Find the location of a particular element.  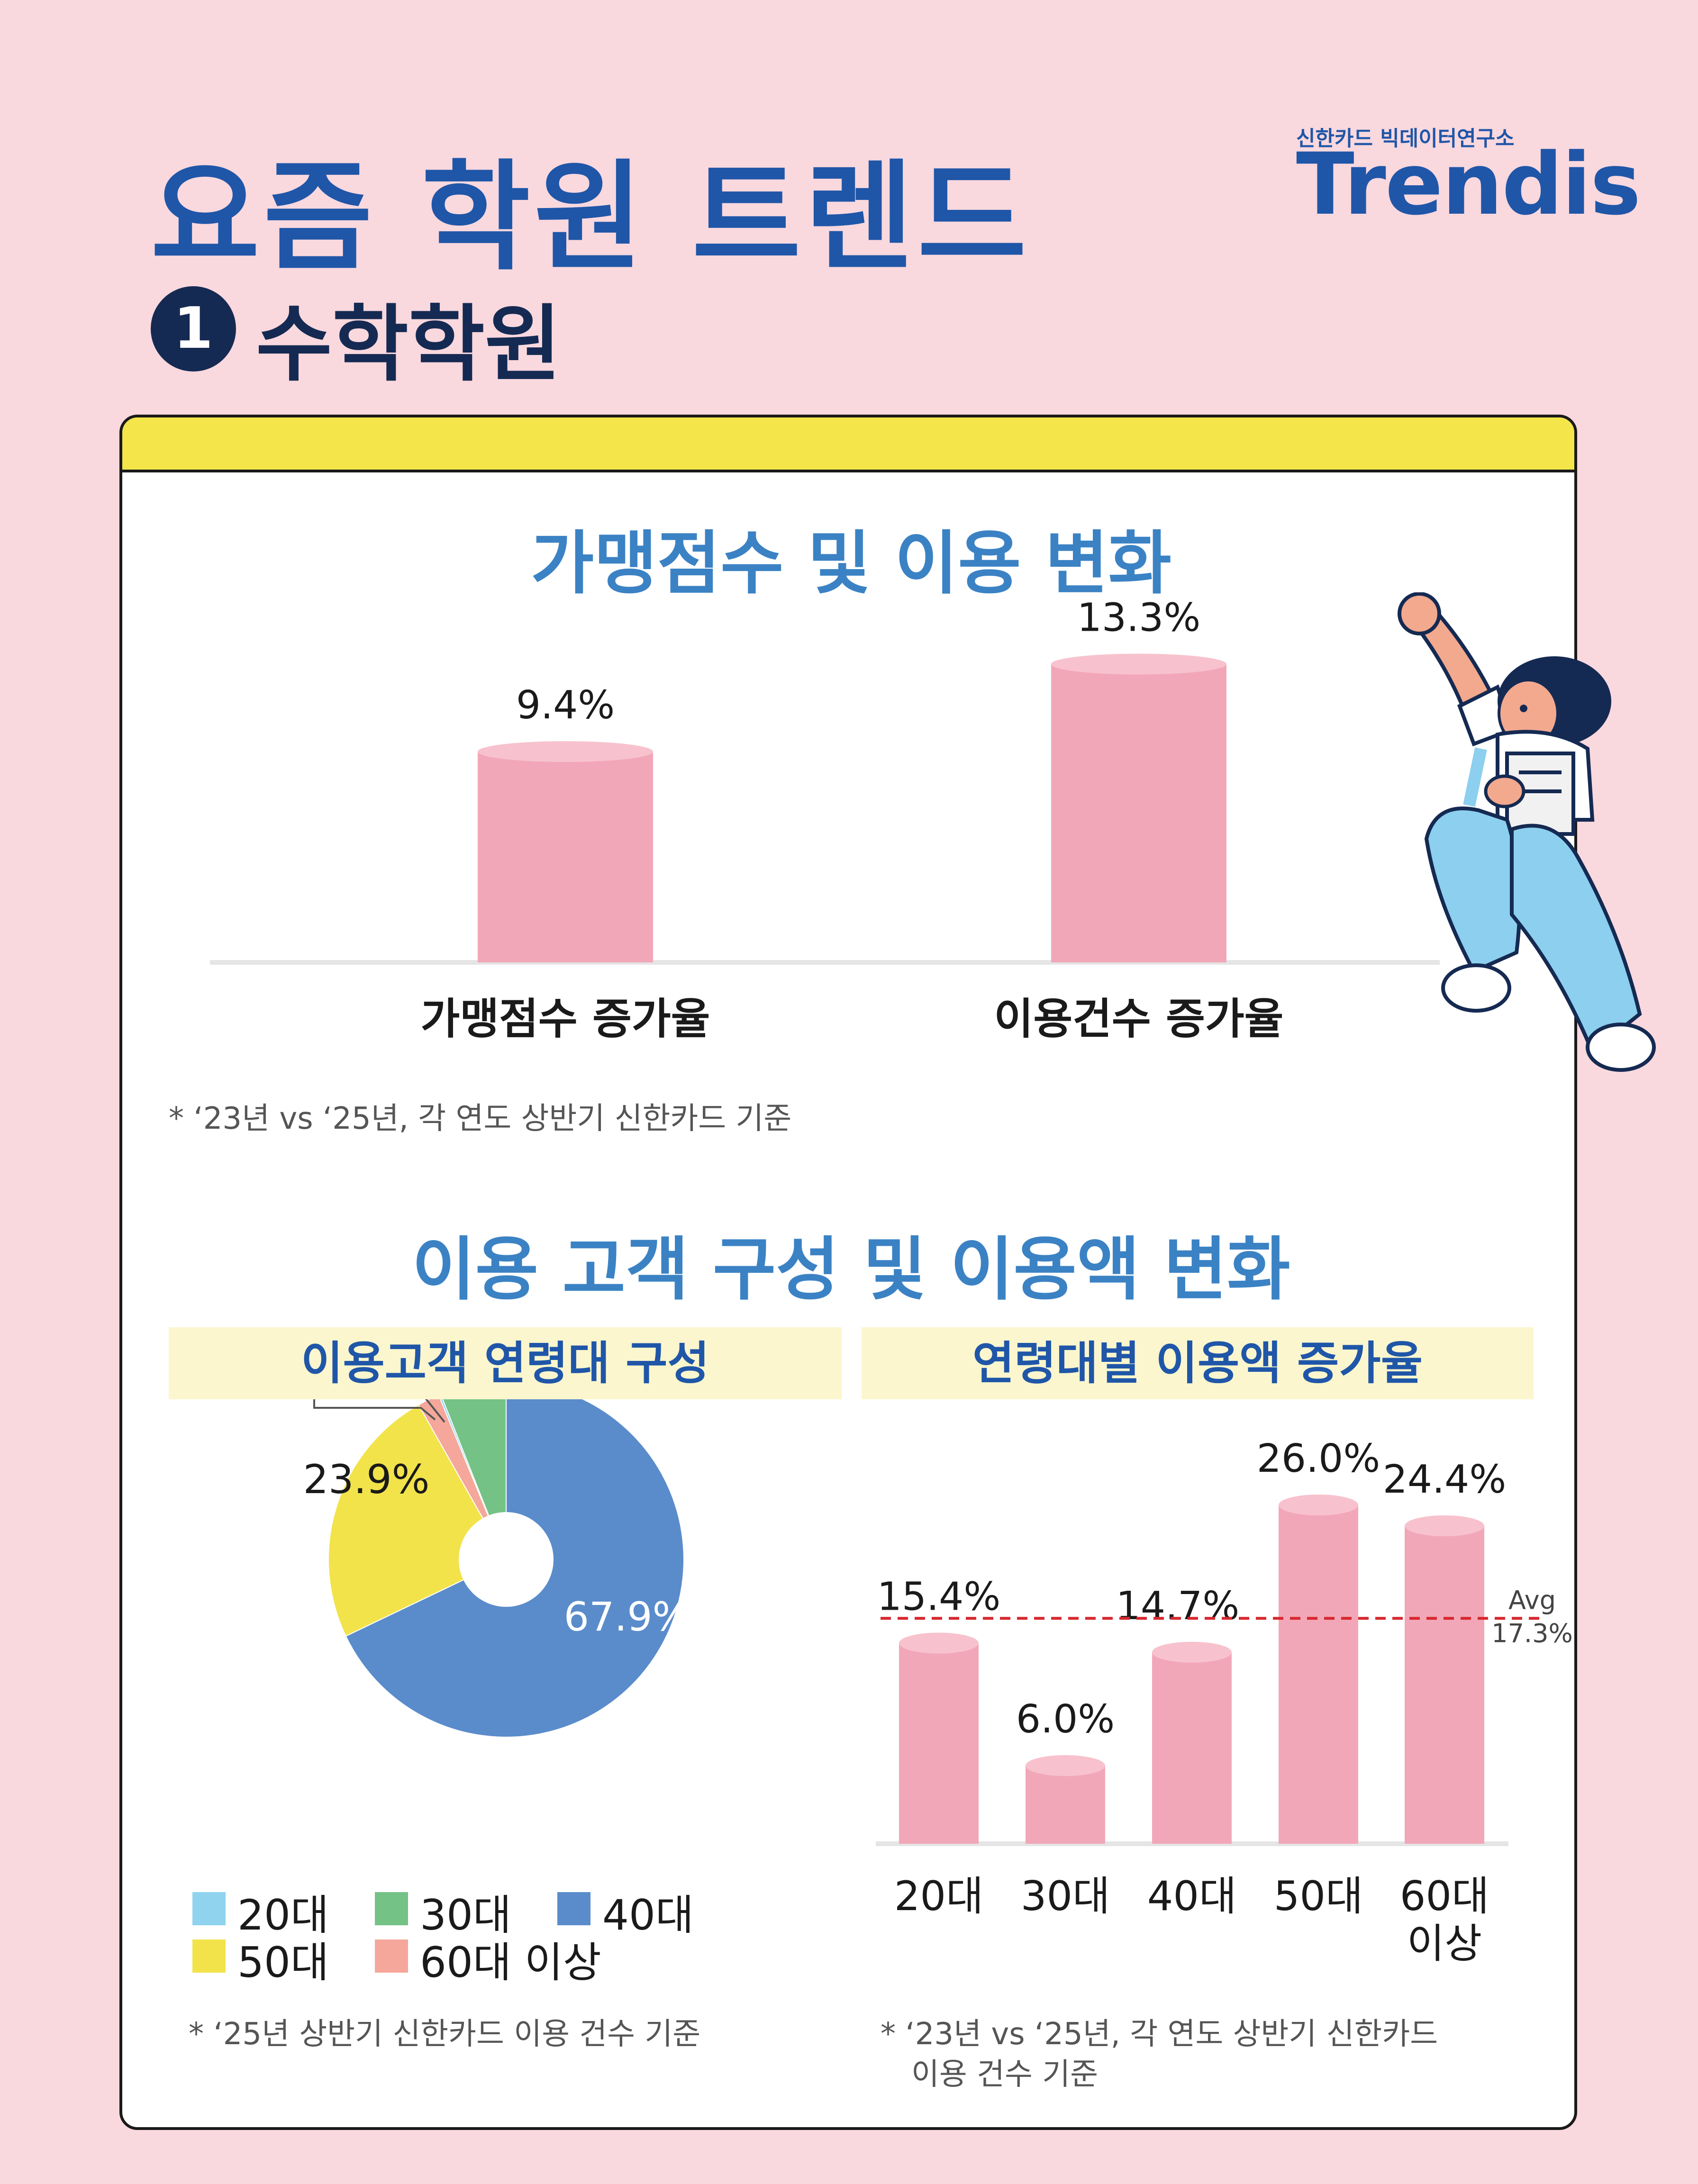

student-illustration is located at coordinates (1527, 832).